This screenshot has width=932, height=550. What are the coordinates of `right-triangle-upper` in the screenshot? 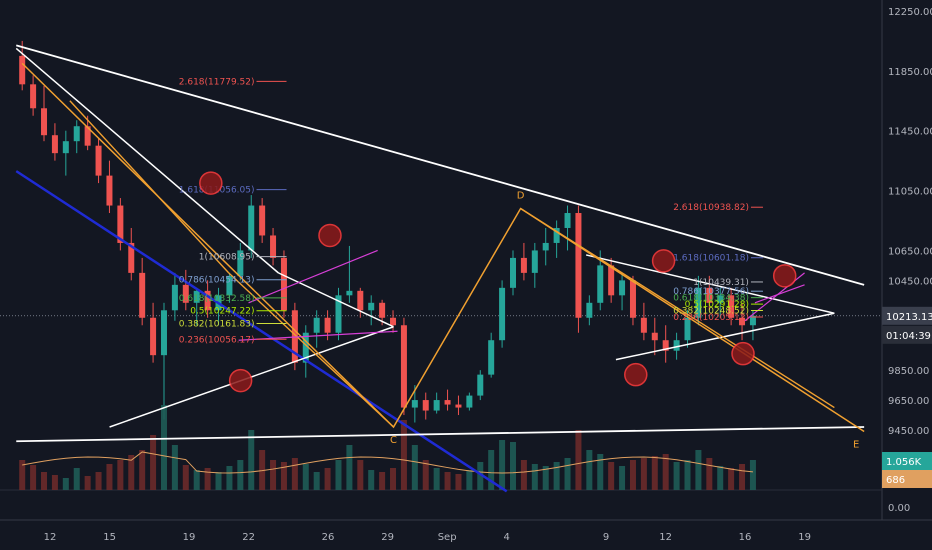 It's located at (710, 284).